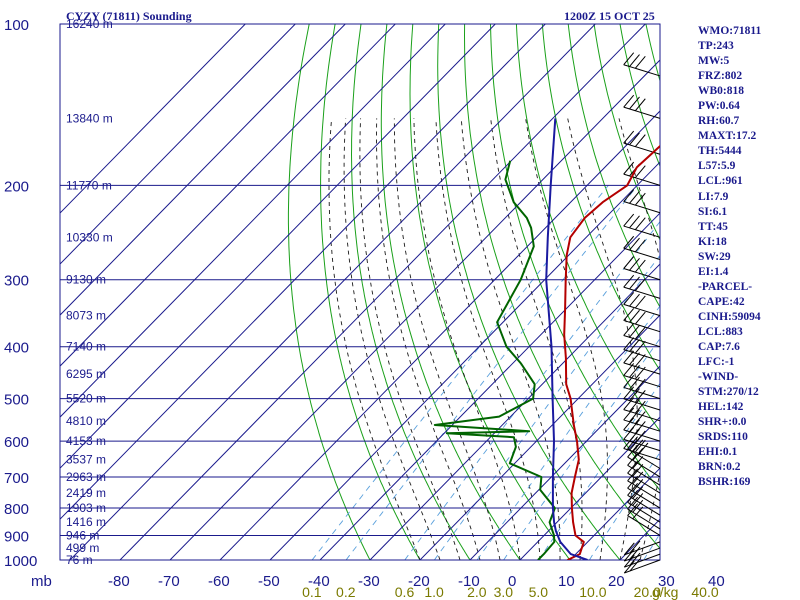  I want to click on pressure-tick-label: 800, so click(16, 509).